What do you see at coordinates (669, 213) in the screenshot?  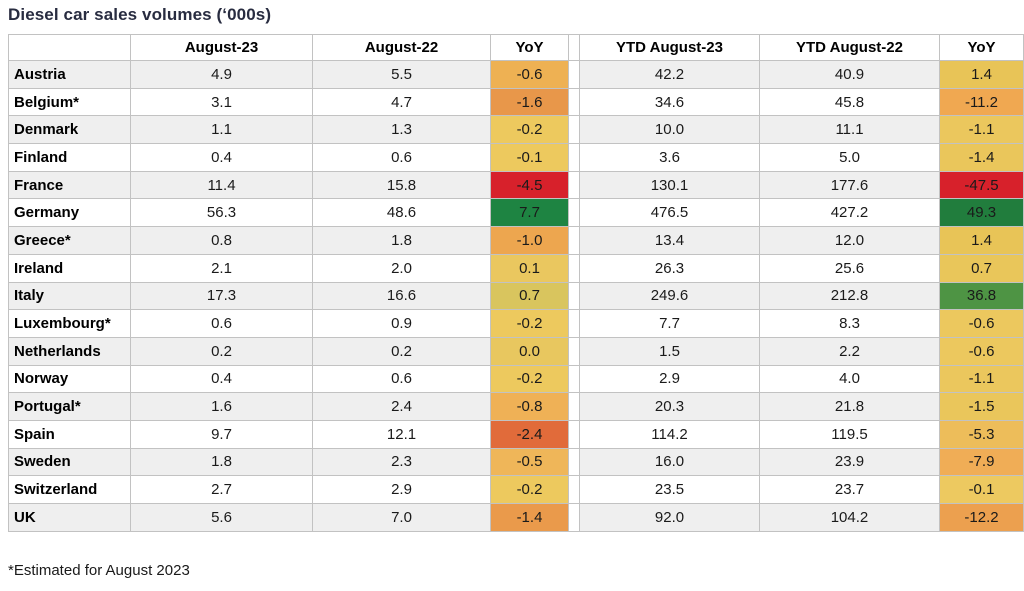 I see `value-cell: 476.5` at bounding box center [669, 213].